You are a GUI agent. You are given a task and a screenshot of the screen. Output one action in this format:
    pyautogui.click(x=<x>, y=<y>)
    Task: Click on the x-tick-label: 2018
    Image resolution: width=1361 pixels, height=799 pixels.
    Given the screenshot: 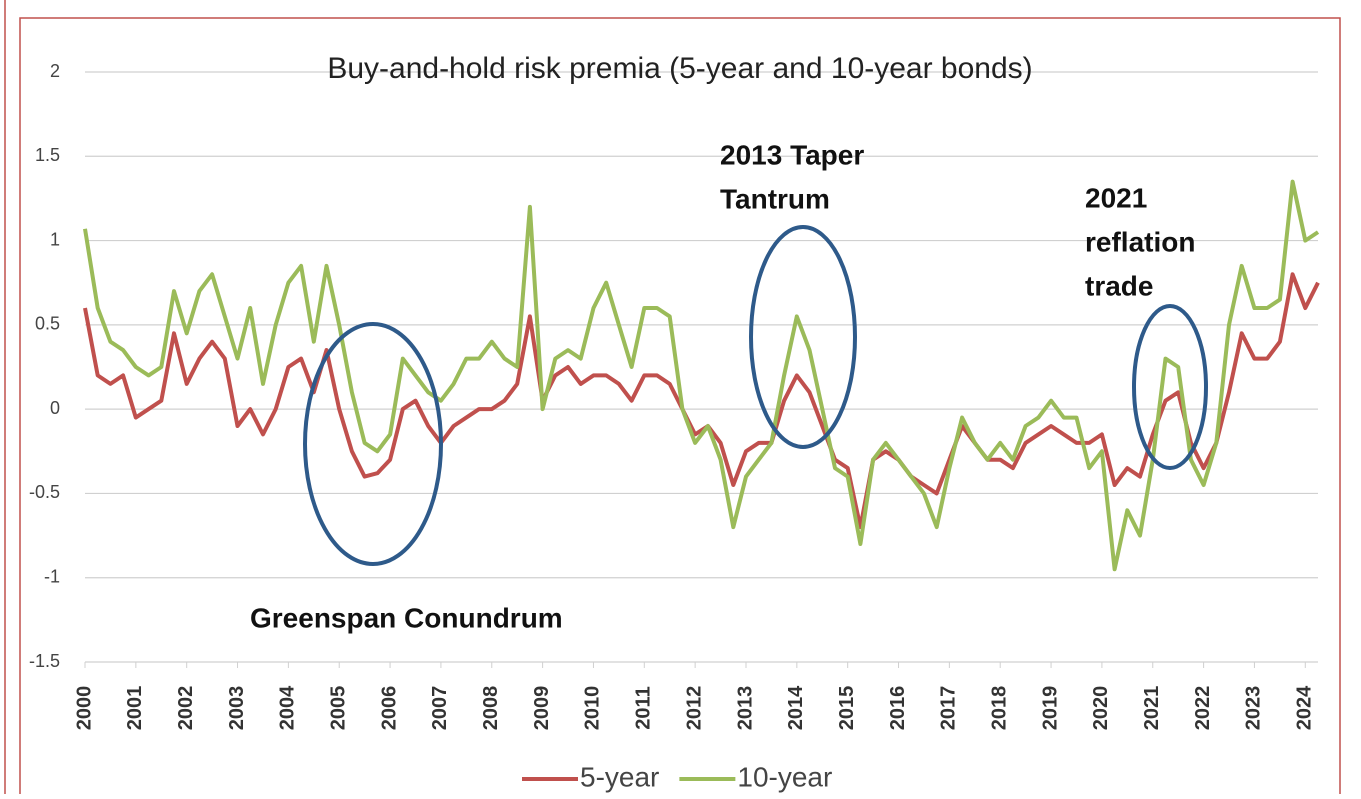 What is the action you would take?
    pyautogui.click(x=999, y=708)
    